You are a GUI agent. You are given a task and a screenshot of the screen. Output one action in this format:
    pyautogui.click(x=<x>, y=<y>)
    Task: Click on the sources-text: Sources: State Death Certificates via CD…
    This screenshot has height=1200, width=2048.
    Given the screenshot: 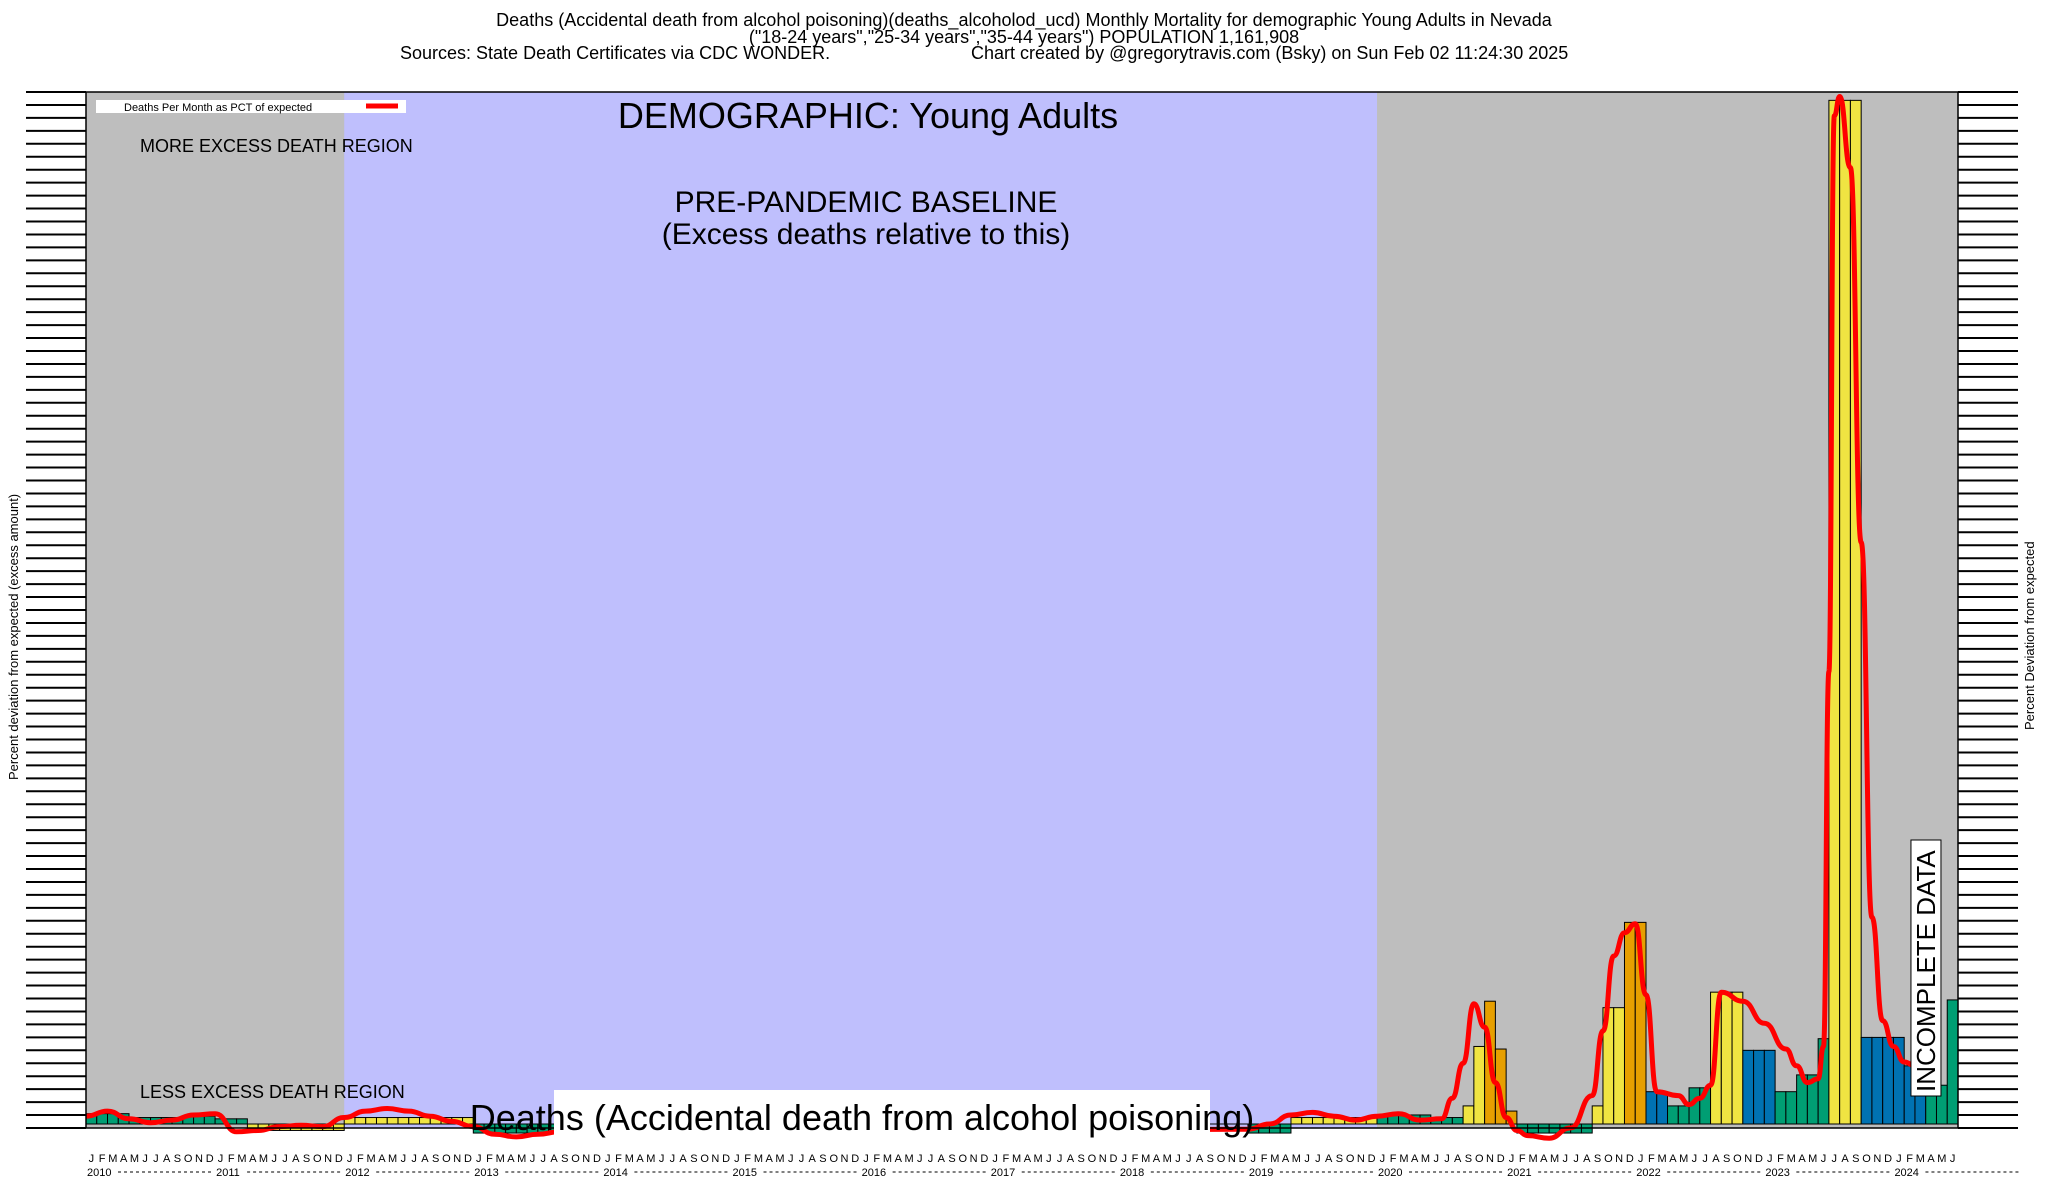 What is the action you would take?
    pyautogui.click(x=615, y=53)
    